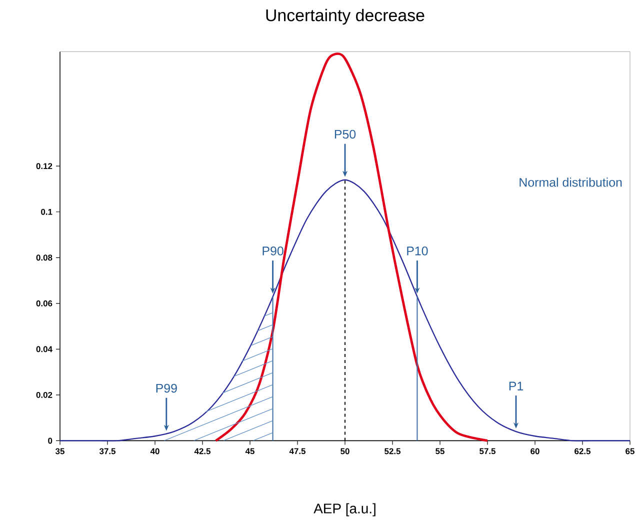 The height and width of the screenshot is (524, 643). What do you see at coordinates (345, 509) in the screenshot?
I see `x-axis-title: AEP [a.u.]` at bounding box center [345, 509].